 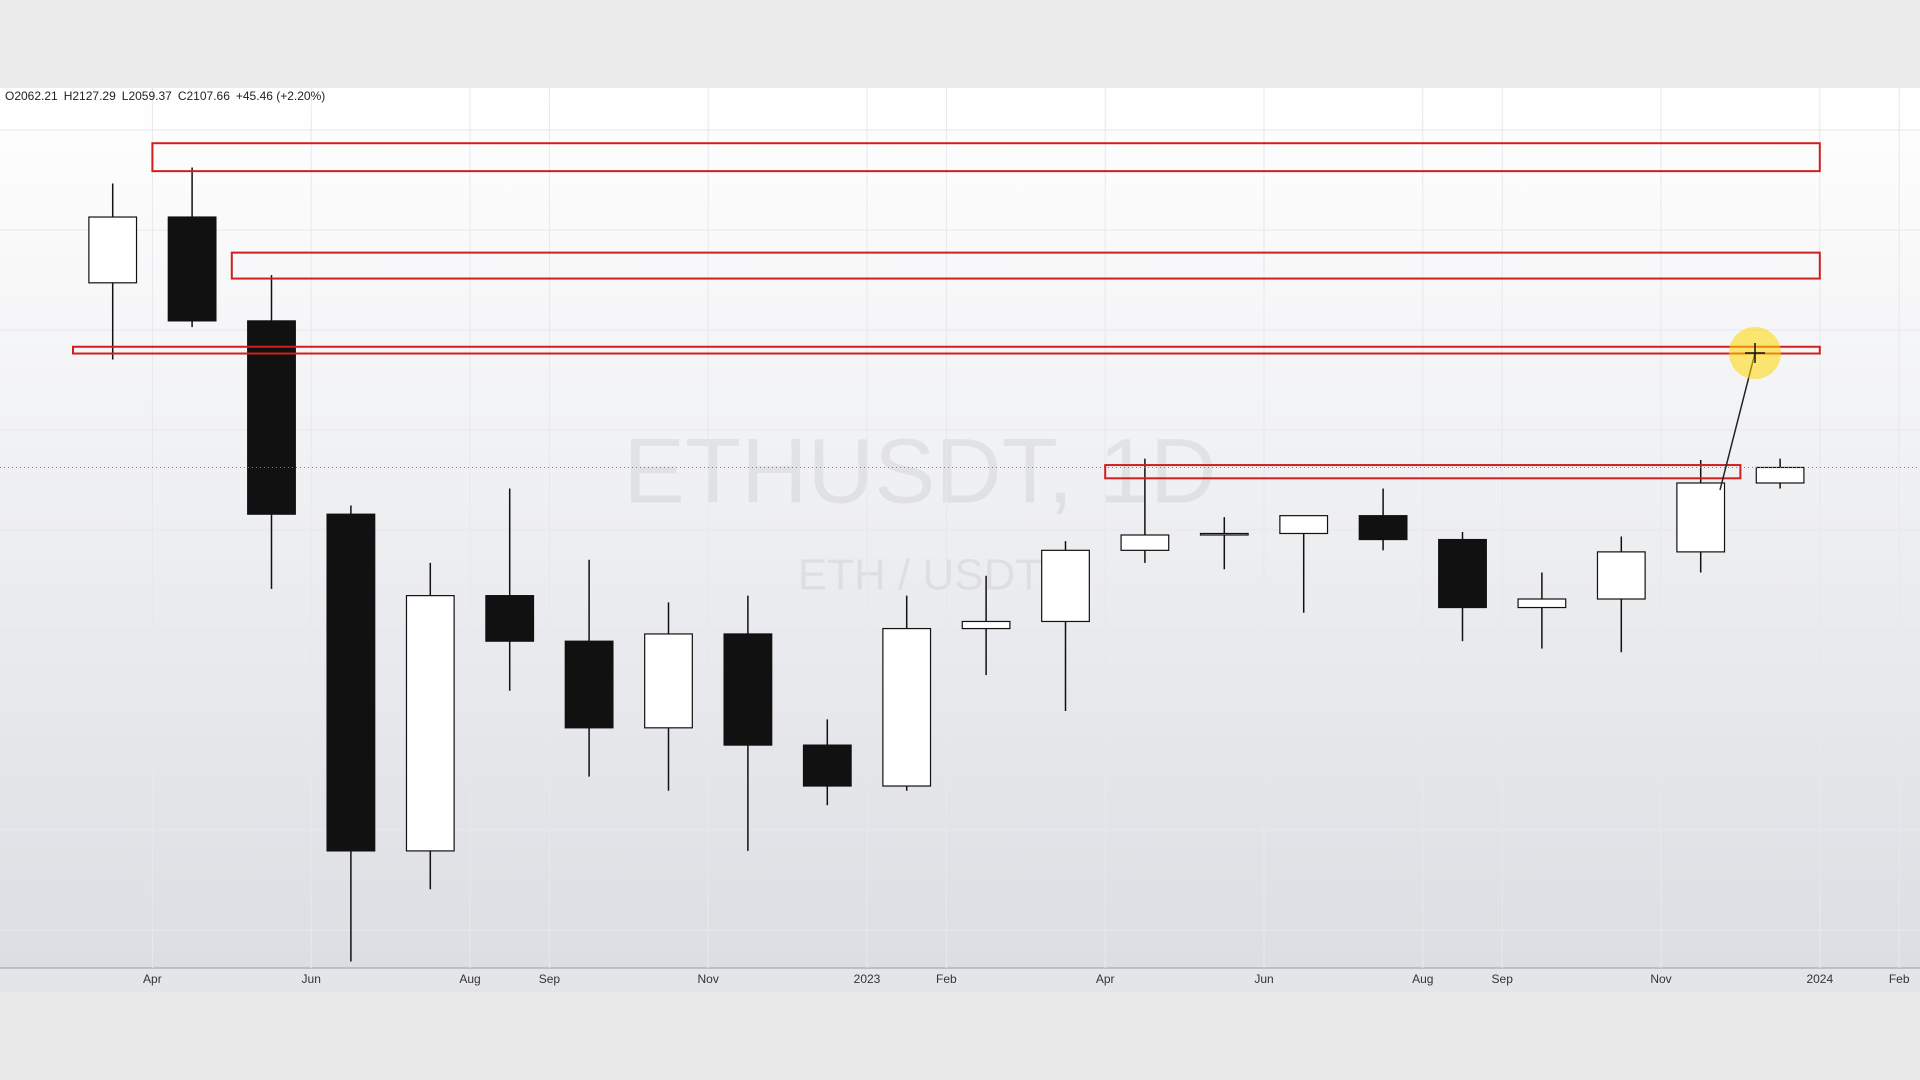 I want to click on watermark: ETHUSDT, 1D, so click(x=920, y=471).